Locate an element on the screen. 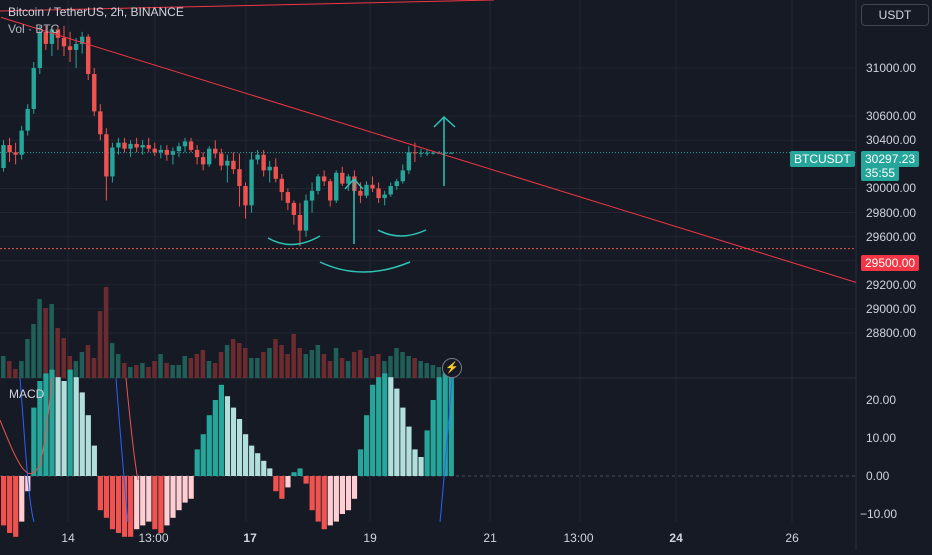  macd-signal-line is located at coordinates (26, 426).